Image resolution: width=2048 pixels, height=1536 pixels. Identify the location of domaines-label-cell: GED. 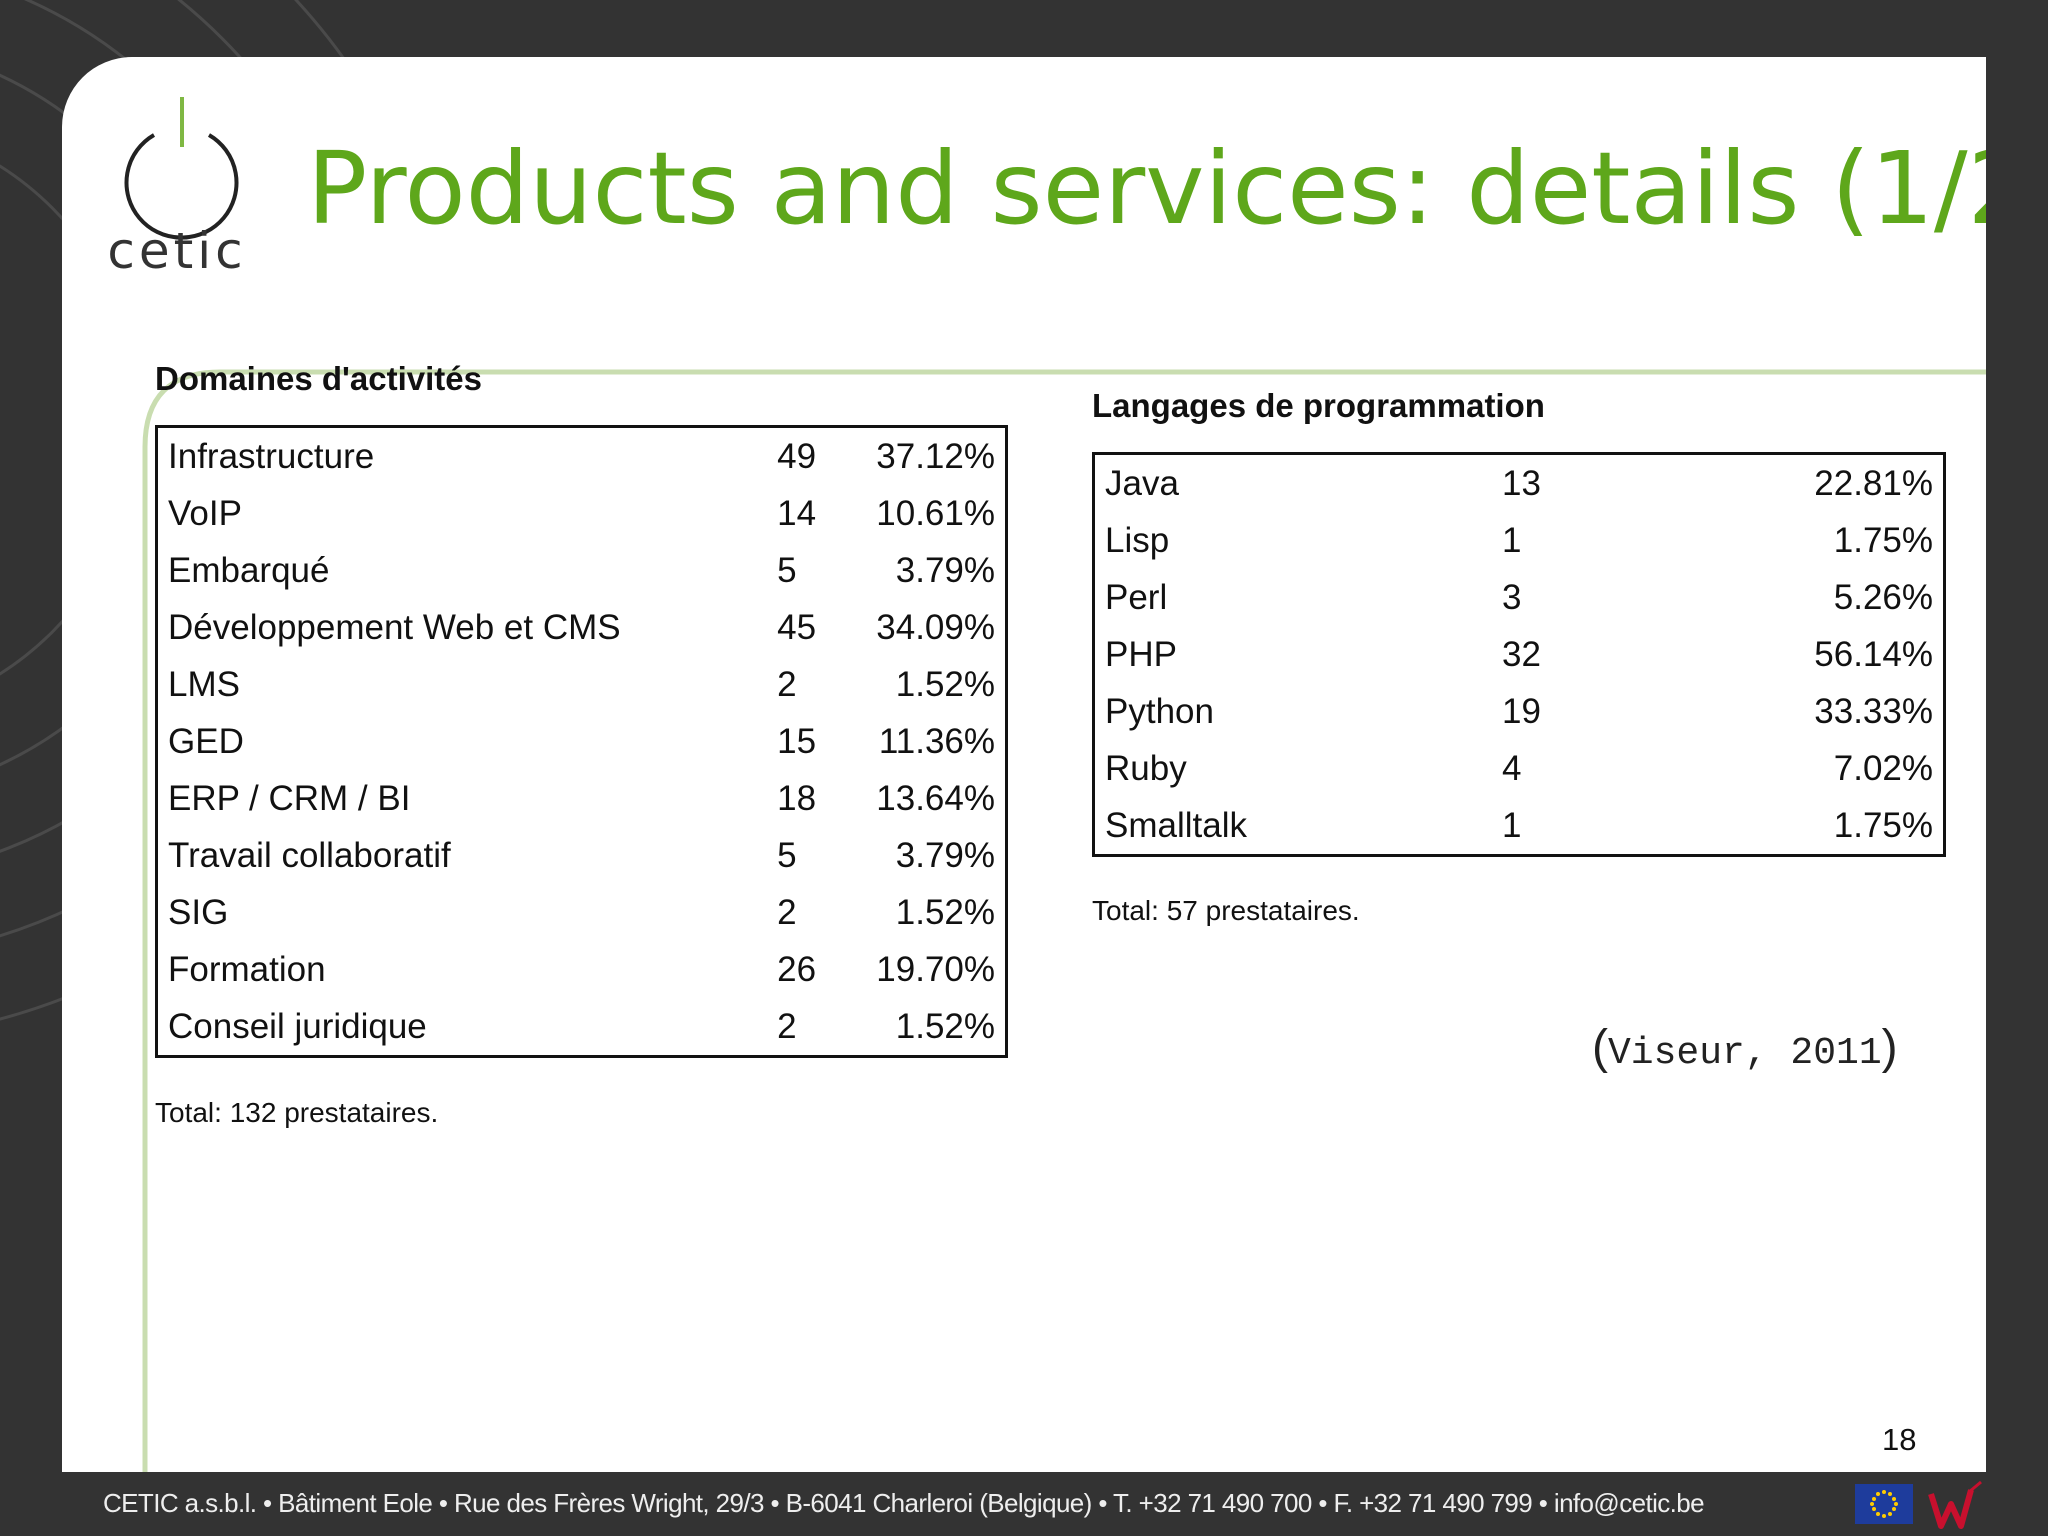
(206, 741).